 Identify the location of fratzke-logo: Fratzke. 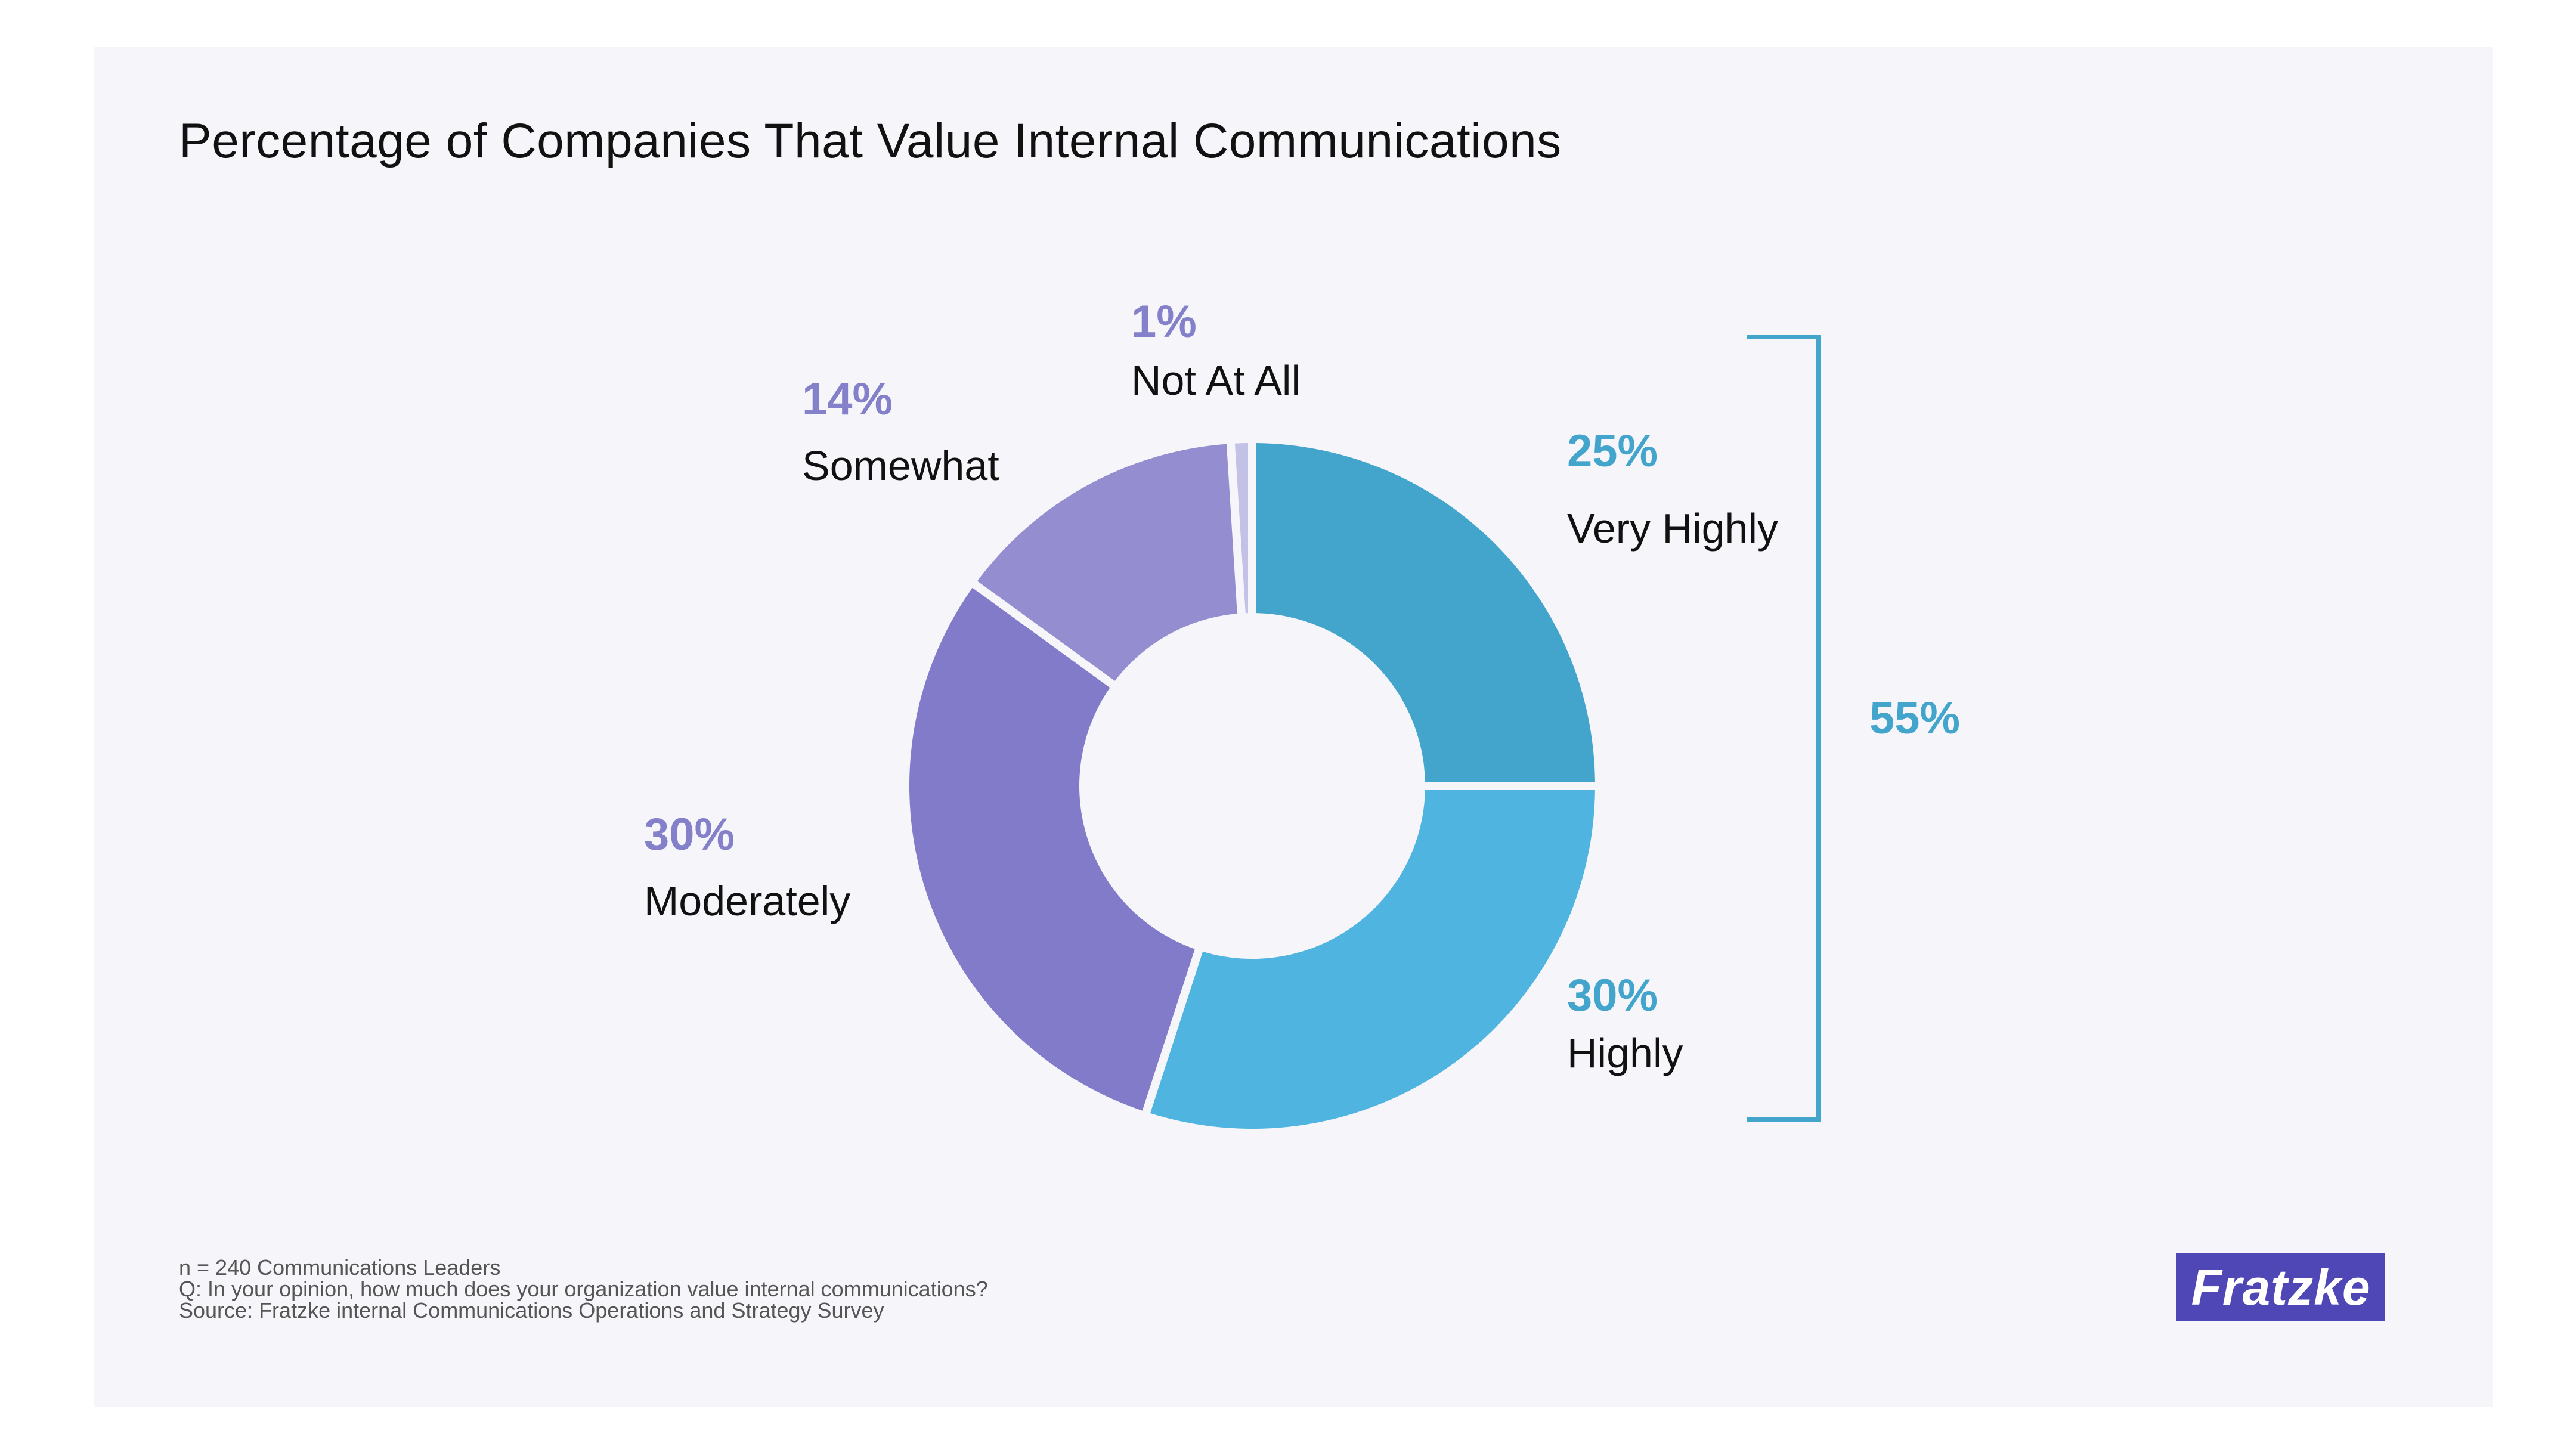
(2280, 1287).